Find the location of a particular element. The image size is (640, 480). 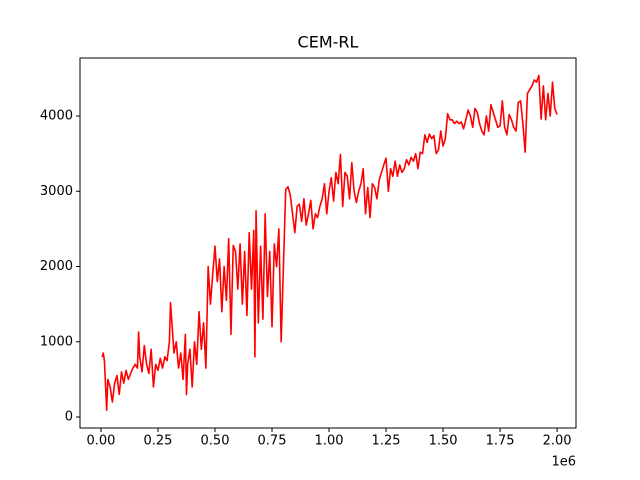

x-tick-label: 0.25 is located at coordinates (158, 441).